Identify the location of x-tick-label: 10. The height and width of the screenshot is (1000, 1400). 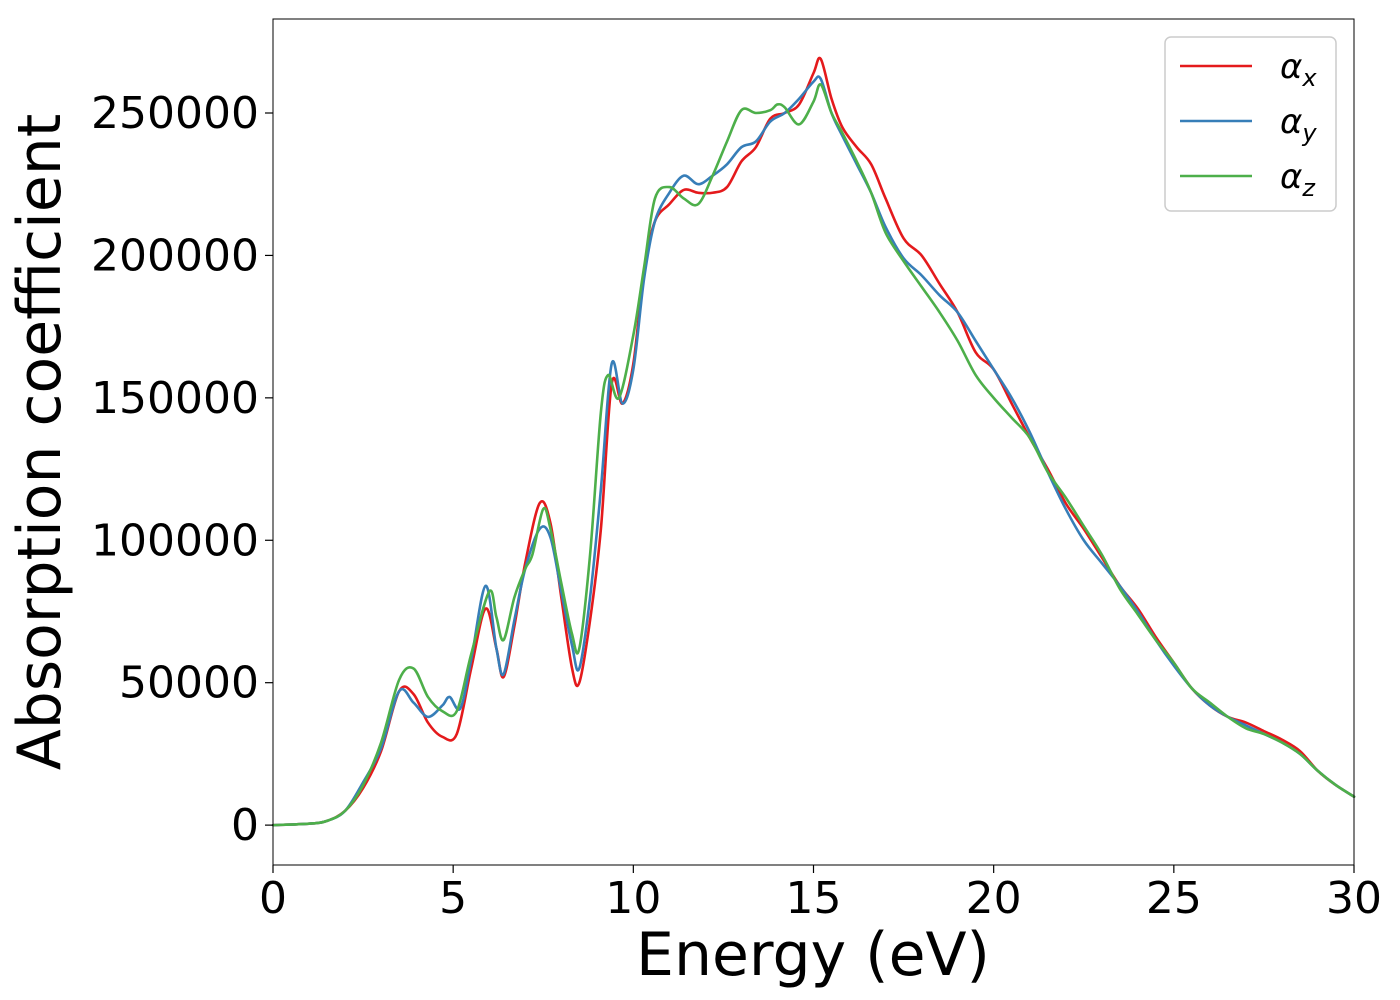
(633, 898).